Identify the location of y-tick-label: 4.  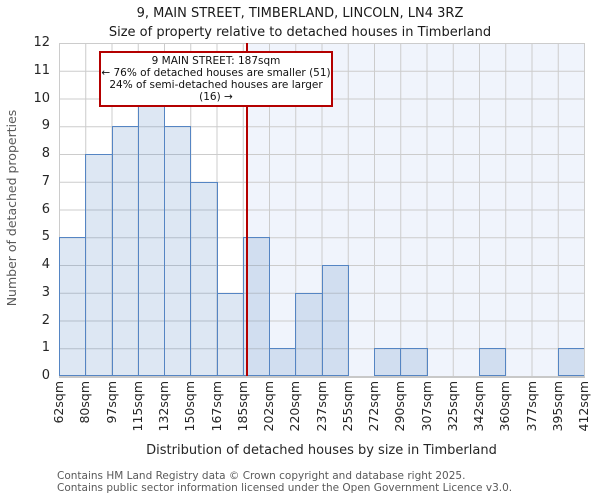
(45, 264).